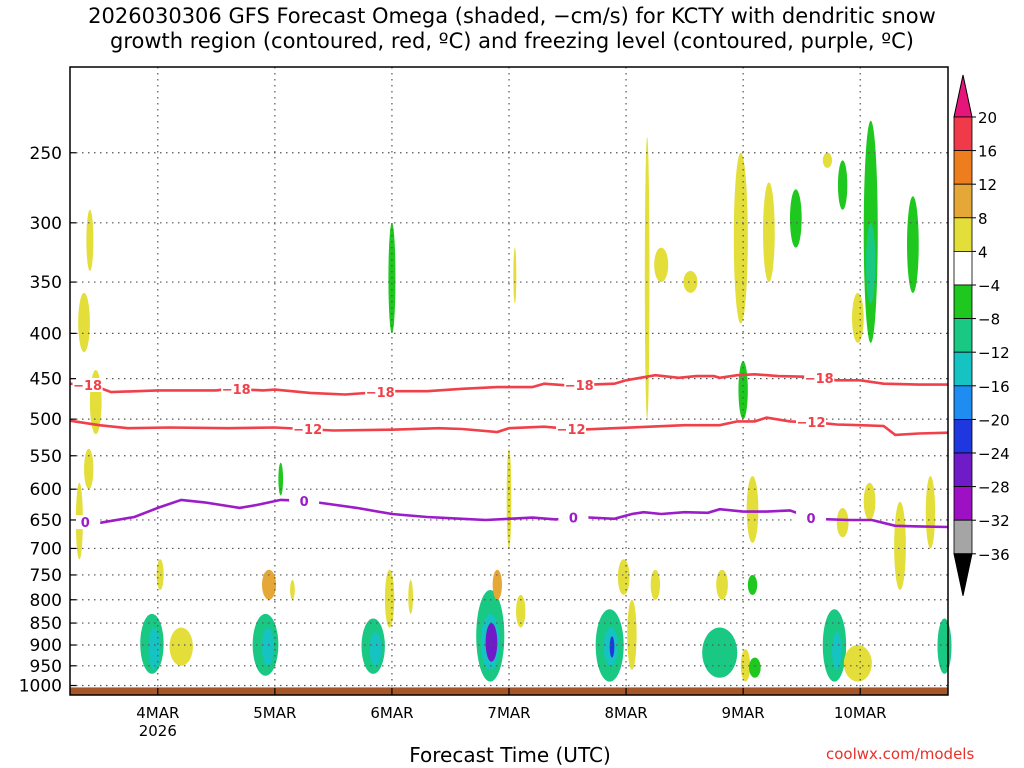 The image size is (1024, 768). I want to click on colorbar-label: −24, so click(994, 454).